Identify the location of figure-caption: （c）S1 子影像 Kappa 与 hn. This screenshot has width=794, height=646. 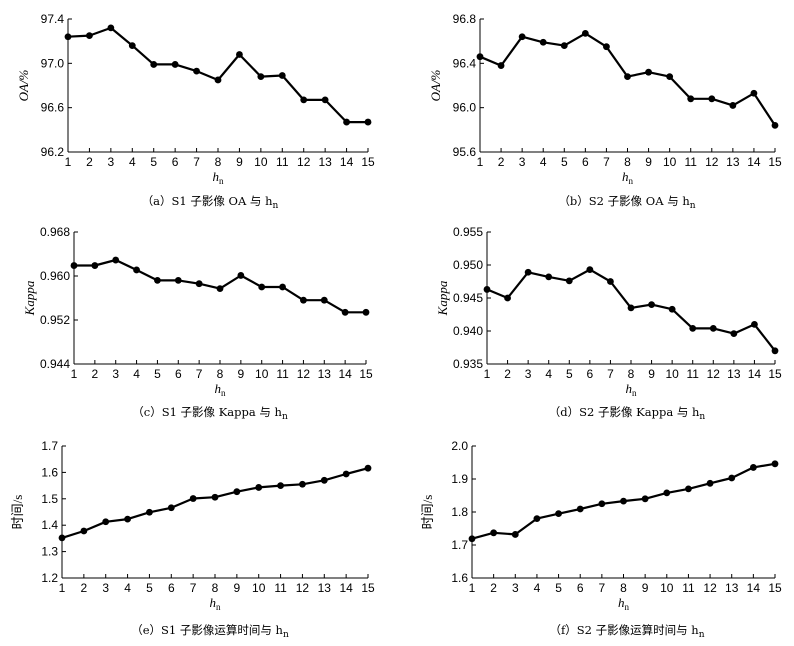
(210, 413).